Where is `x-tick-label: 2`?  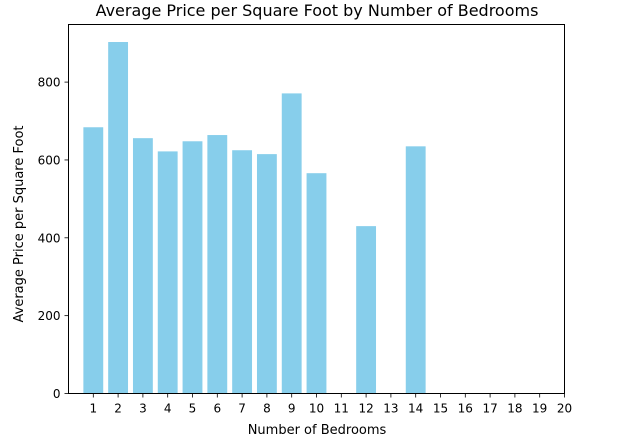
x-tick-label: 2 is located at coordinates (118, 409).